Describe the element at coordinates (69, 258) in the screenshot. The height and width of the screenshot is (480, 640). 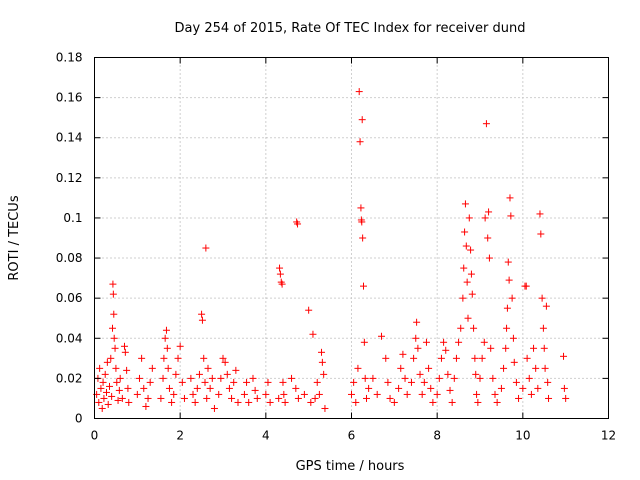
I see `y-tick-label: 0.08` at that location.